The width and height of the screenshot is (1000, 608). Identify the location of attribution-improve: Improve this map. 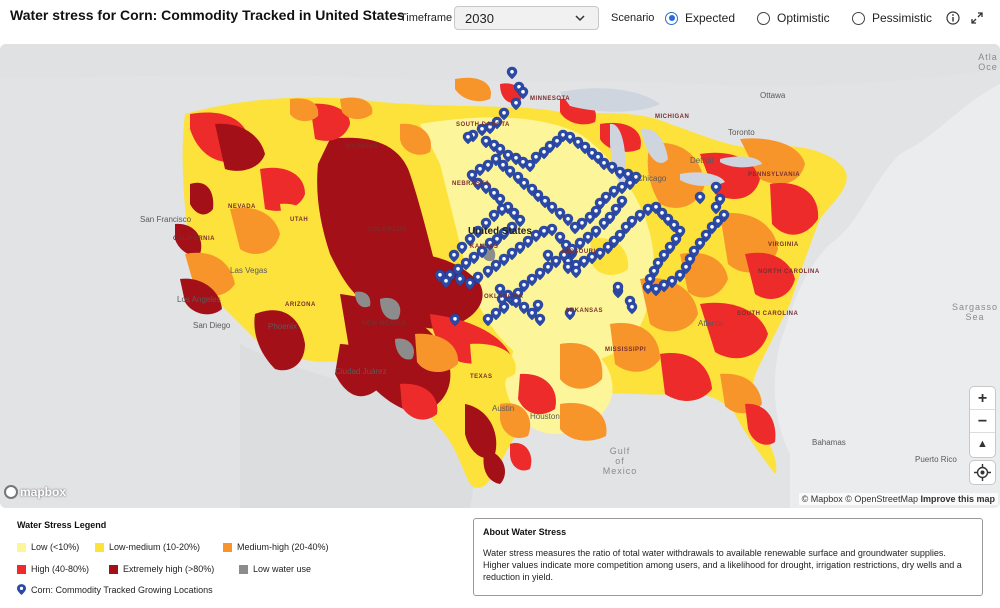
(957, 499).